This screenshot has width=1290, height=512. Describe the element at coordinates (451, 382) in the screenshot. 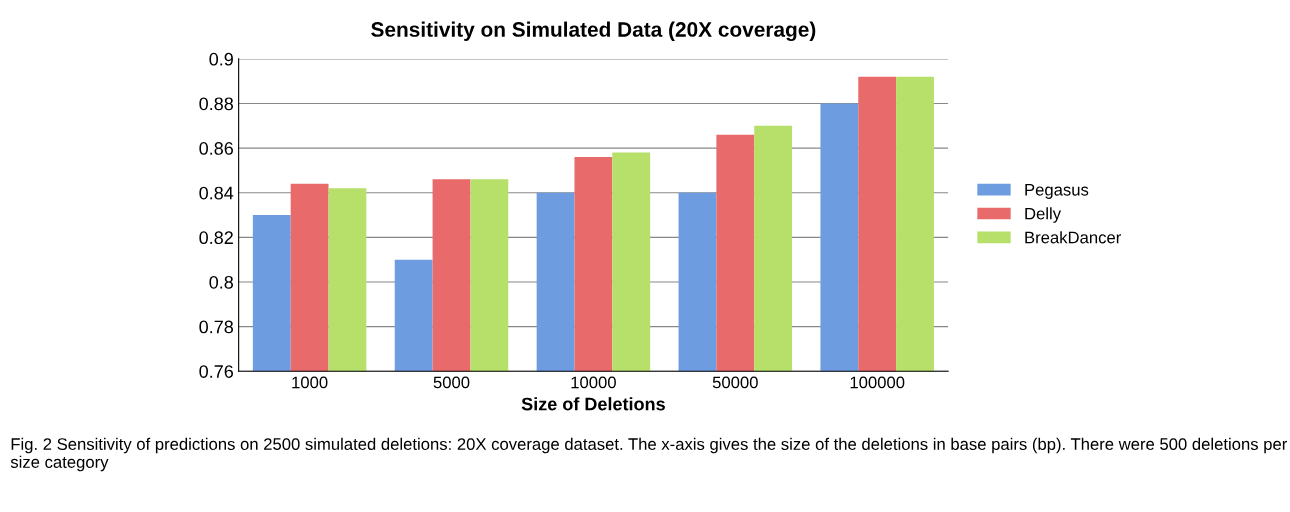

I see `x-tick-label: 5000` at that location.